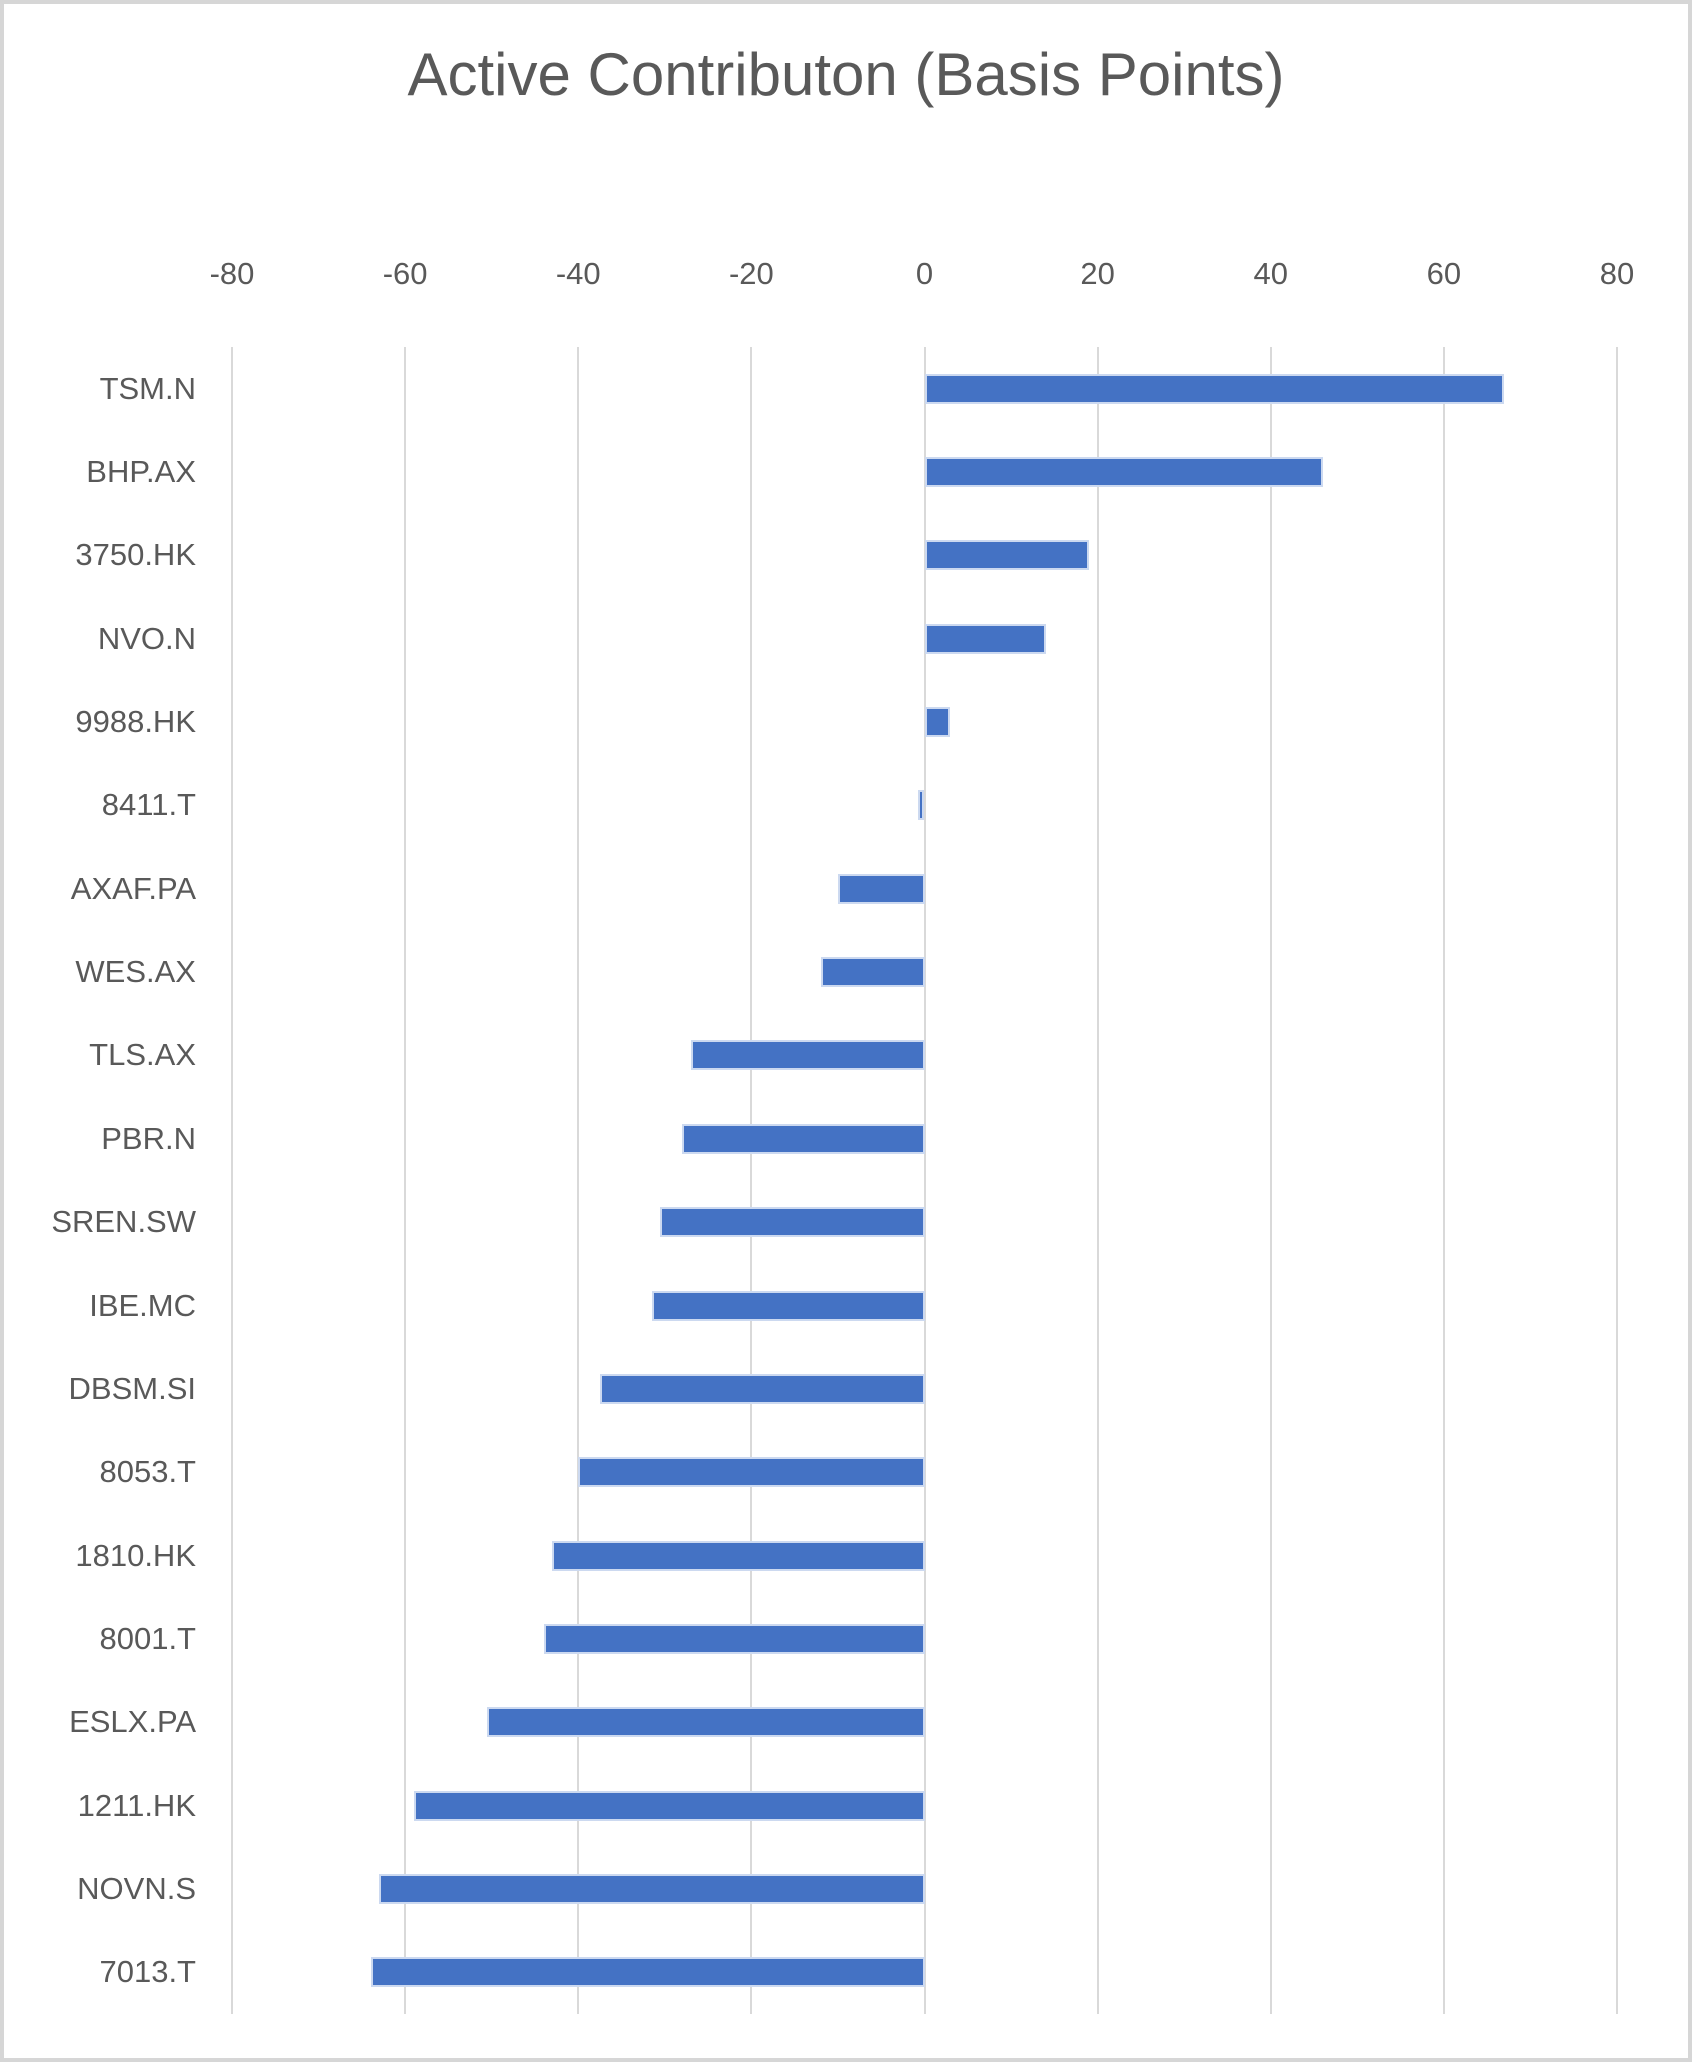 This screenshot has height=2062, width=1692. I want to click on x-axis-tick-labels: -80 -60 -40 -20 0 20 40 60 80, so click(922, 281).